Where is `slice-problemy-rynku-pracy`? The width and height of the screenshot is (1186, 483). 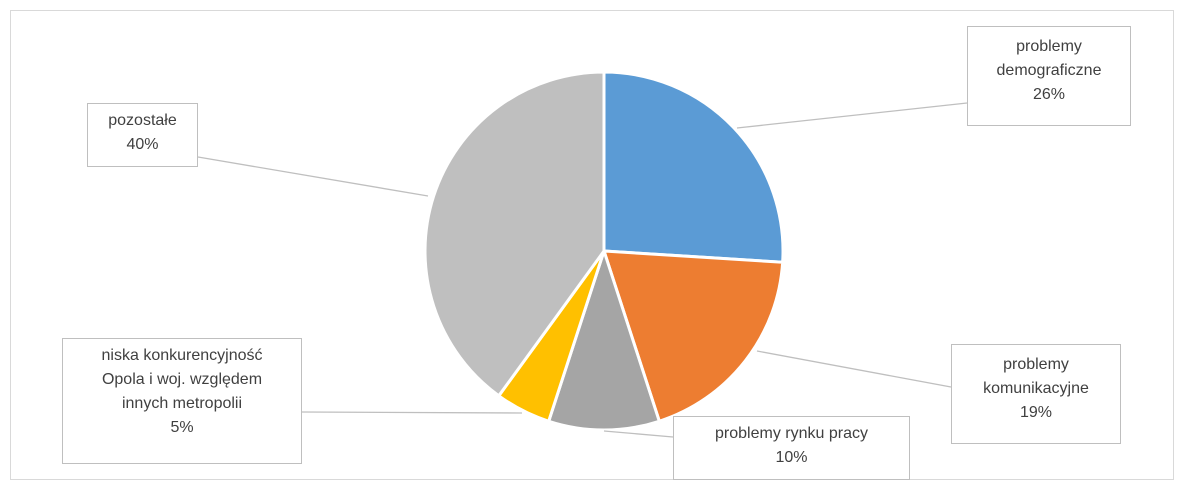
slice-problemy-rynku-pracy is located at coordinates (604, 340).